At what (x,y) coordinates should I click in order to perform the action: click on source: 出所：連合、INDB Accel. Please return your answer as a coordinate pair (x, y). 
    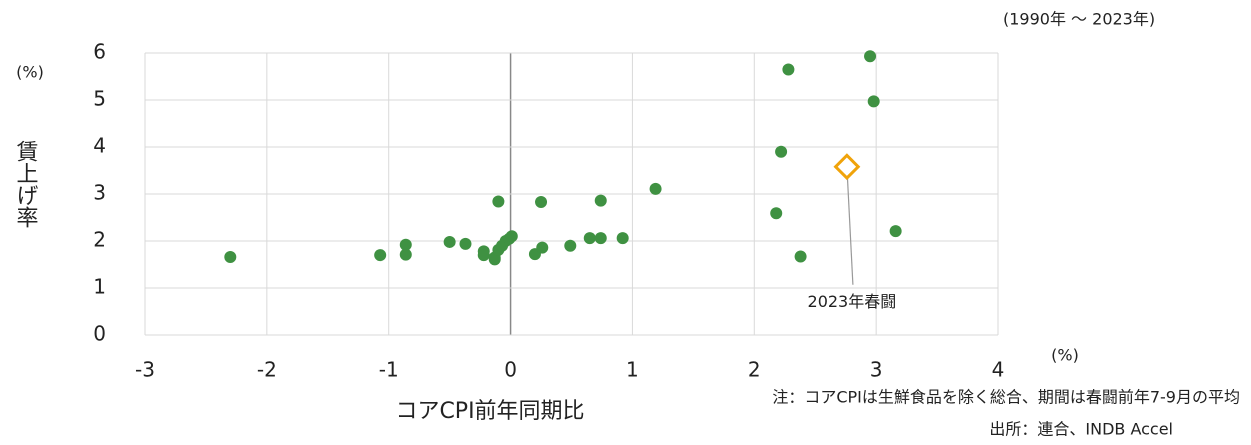
    Looking at the image, I should click on (1081, 429).